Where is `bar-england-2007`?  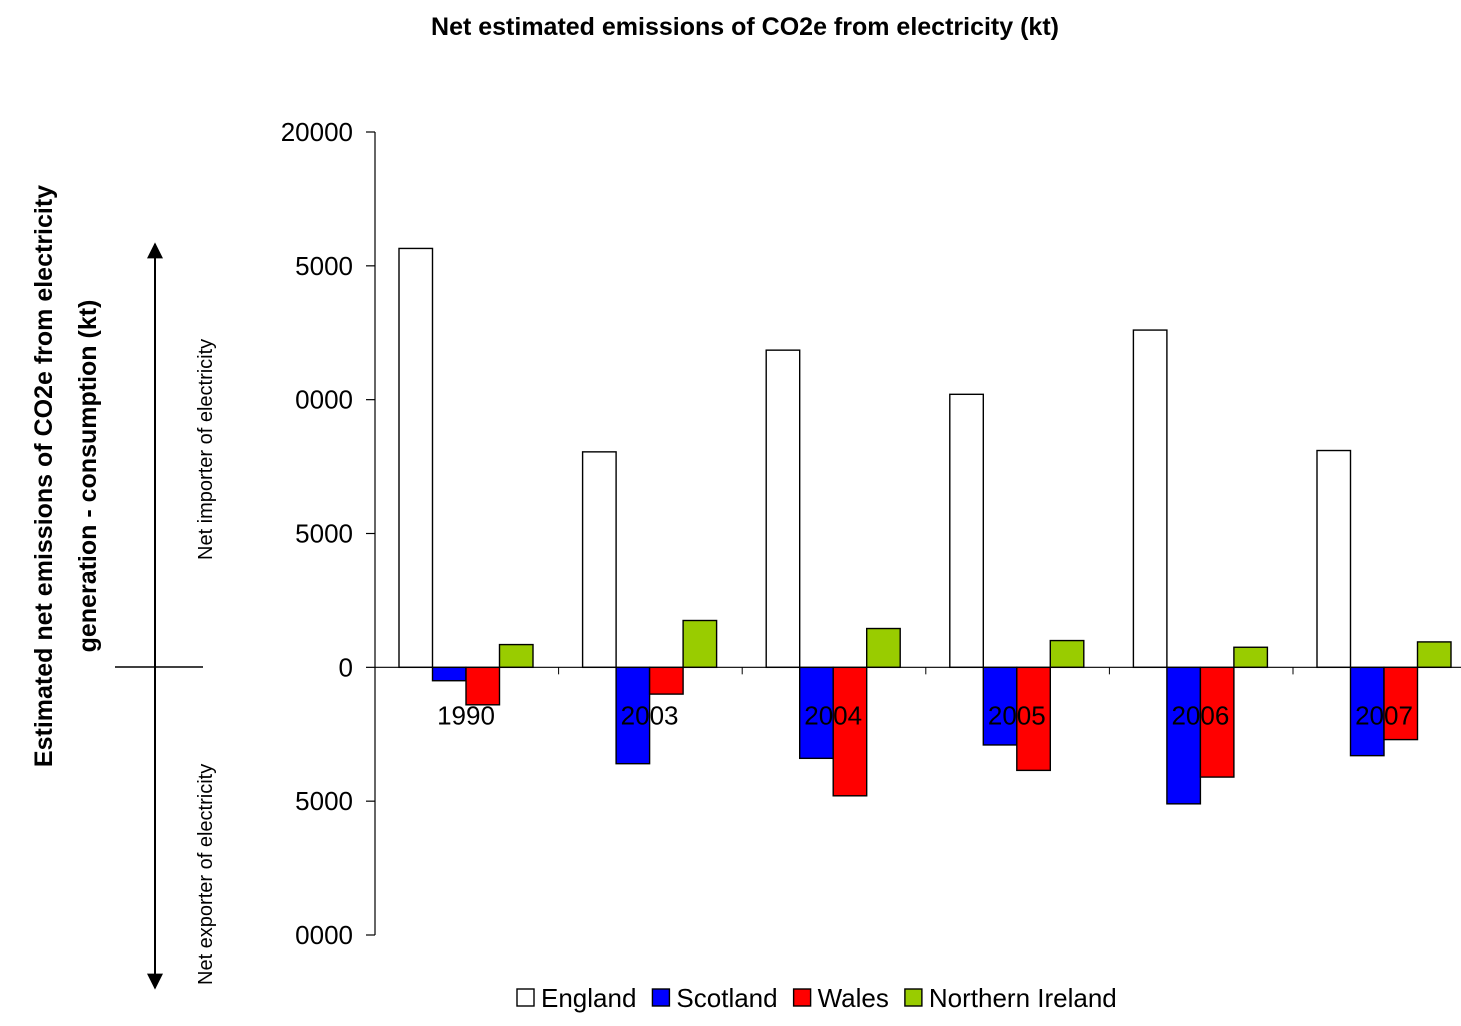 bar-england-2007 is located at coordinates (1334, 559).